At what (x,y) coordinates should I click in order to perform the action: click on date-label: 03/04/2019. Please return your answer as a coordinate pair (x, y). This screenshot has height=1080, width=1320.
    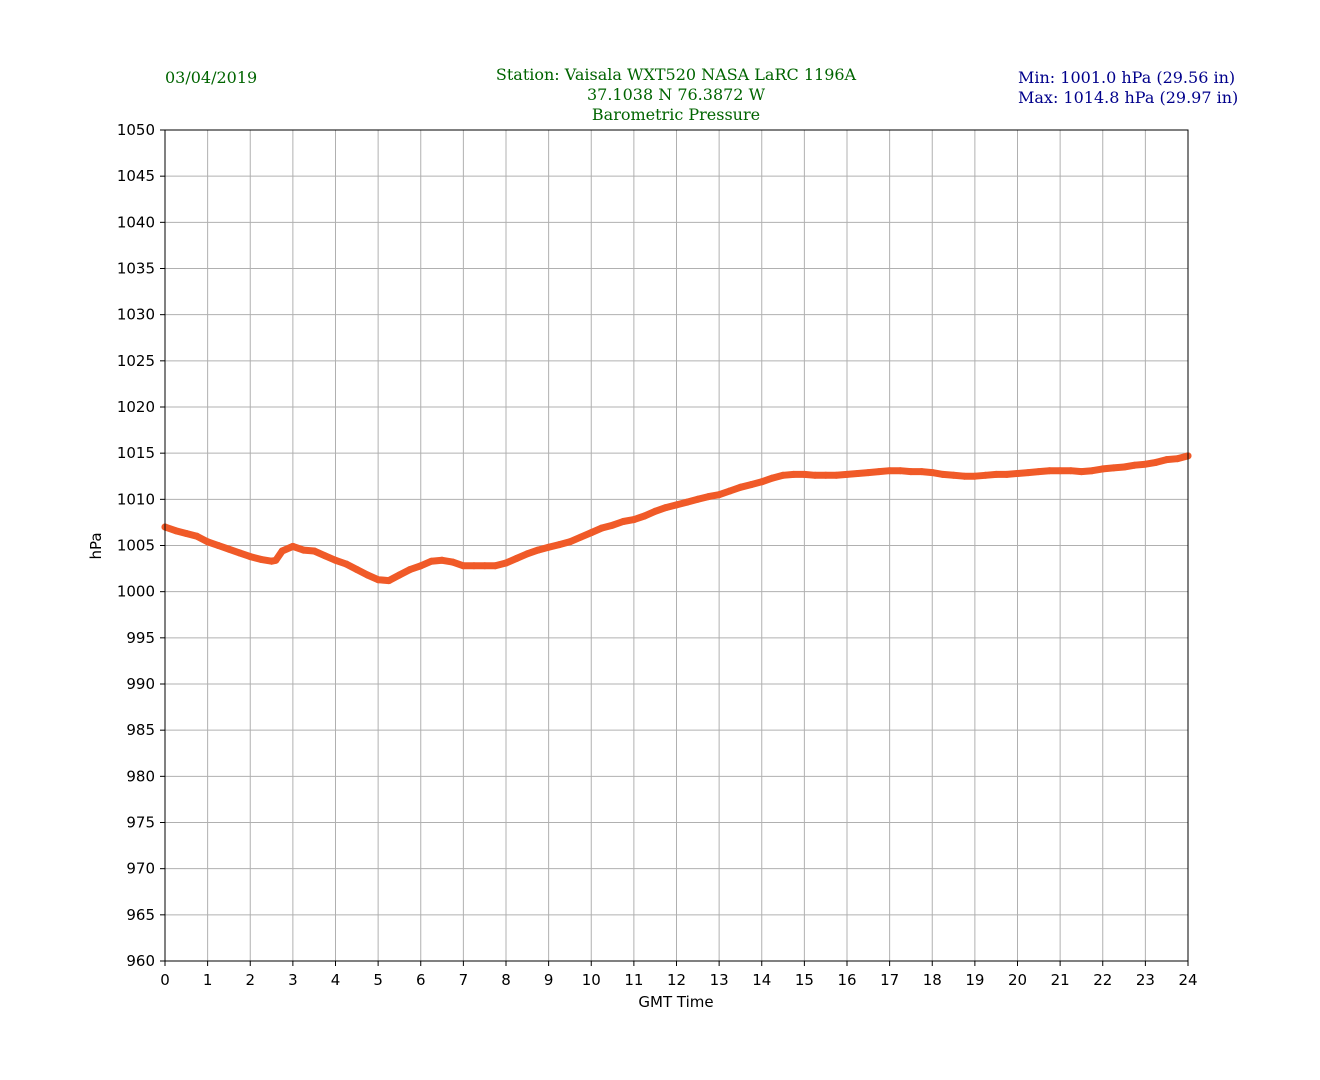
    Looking at the image, I should click on (211, 77).